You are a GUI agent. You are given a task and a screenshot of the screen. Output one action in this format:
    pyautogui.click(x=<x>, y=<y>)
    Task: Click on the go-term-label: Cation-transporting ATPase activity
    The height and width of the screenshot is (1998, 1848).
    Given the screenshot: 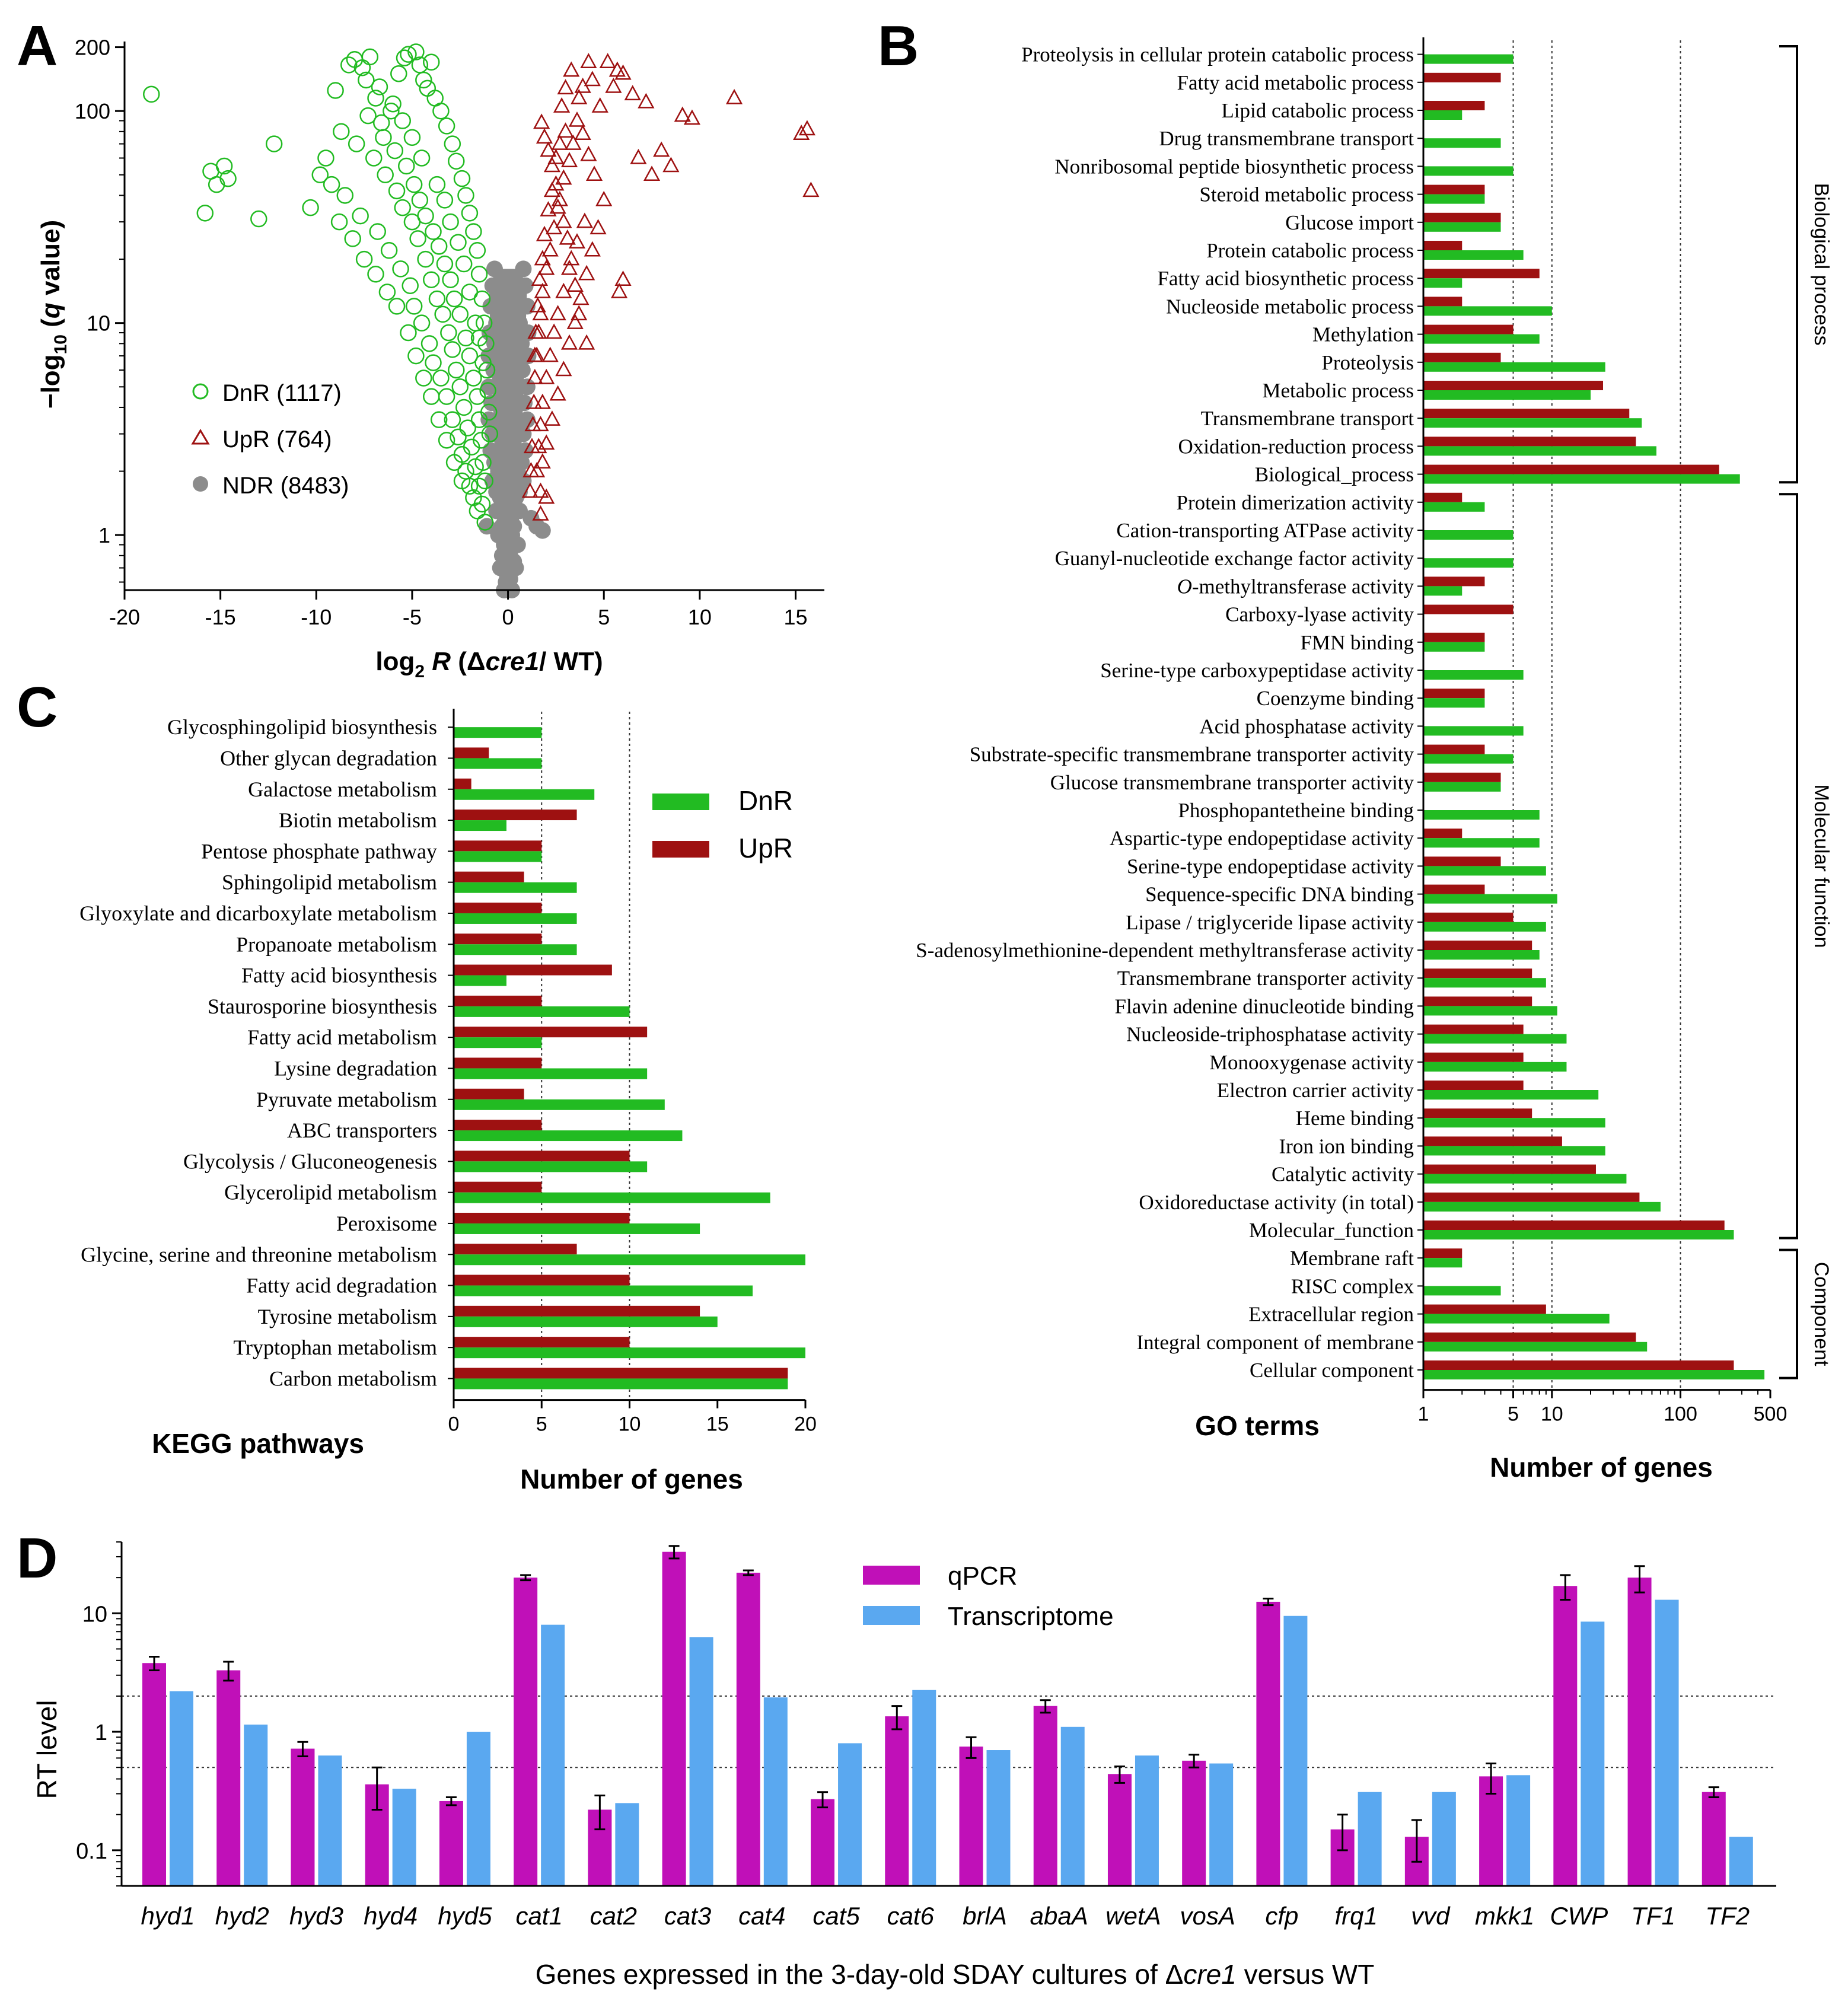 What is the action you would take?
    pyautogui.click(x=1265, y=531)
    